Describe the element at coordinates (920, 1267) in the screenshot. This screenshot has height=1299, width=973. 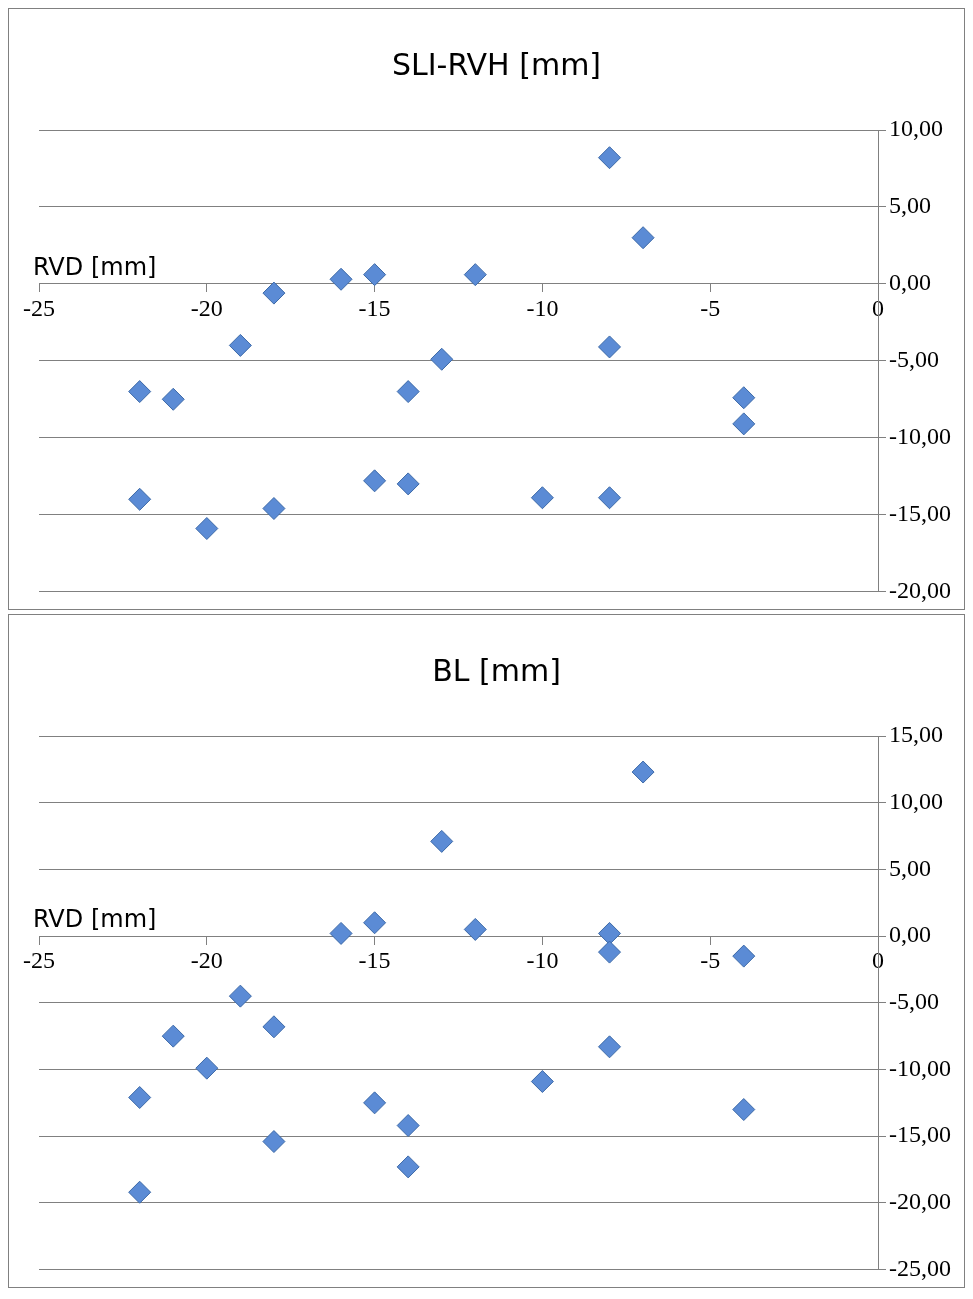
I see `y-tick-label: -25,00` at that location.